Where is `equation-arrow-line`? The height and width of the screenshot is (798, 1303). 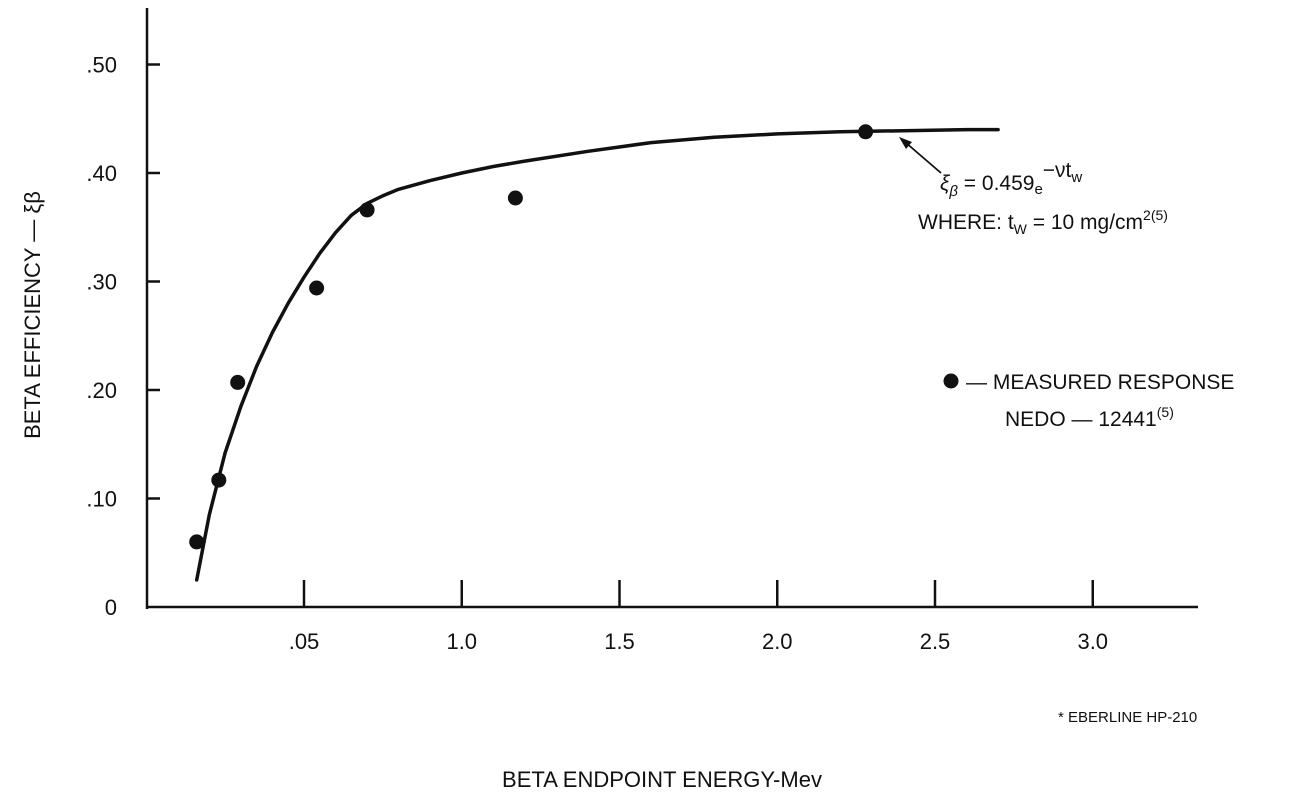
equation-arrow-line is located at coordinates (923, 157).